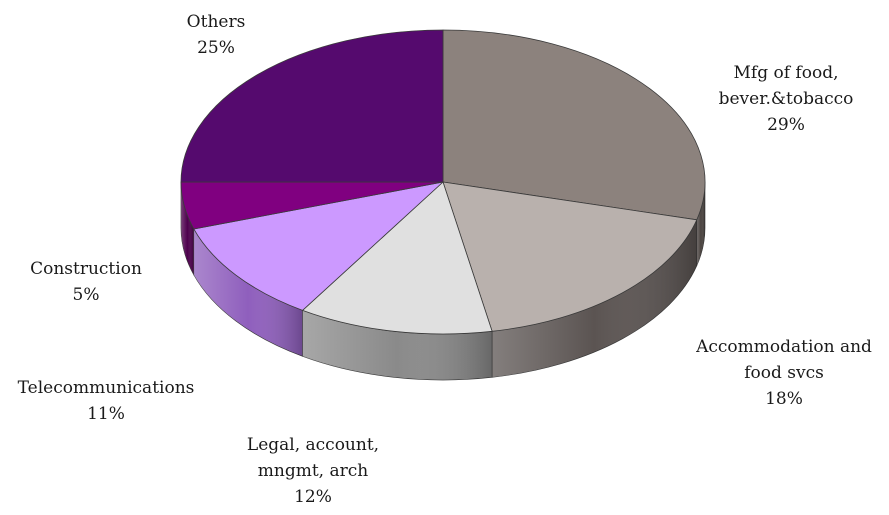 This screenshot has width=889, height=515. What do you see at coordinates (86, 295) in the screenshot?
I see `data-label-percent: 5%` at bounding box center [86, 295].